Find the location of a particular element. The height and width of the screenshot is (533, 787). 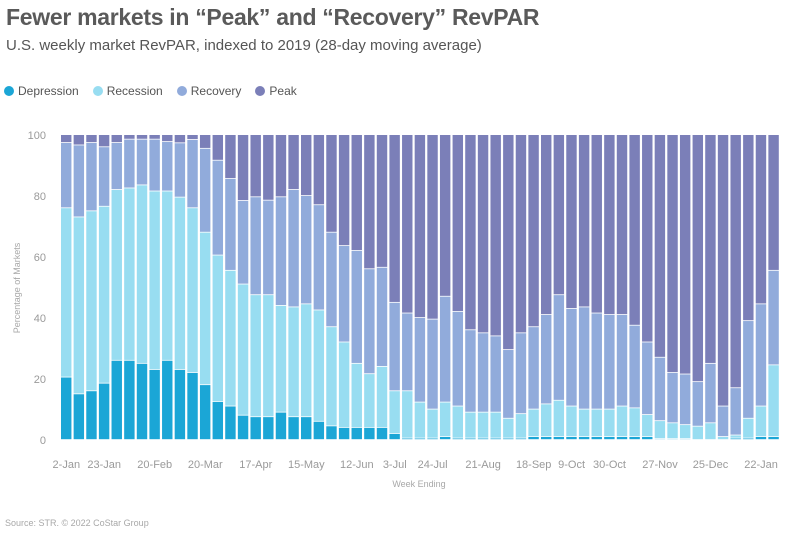

bar-segment-depression: 31-Jul – Depression: 1 is located at coordinates (445, 438).